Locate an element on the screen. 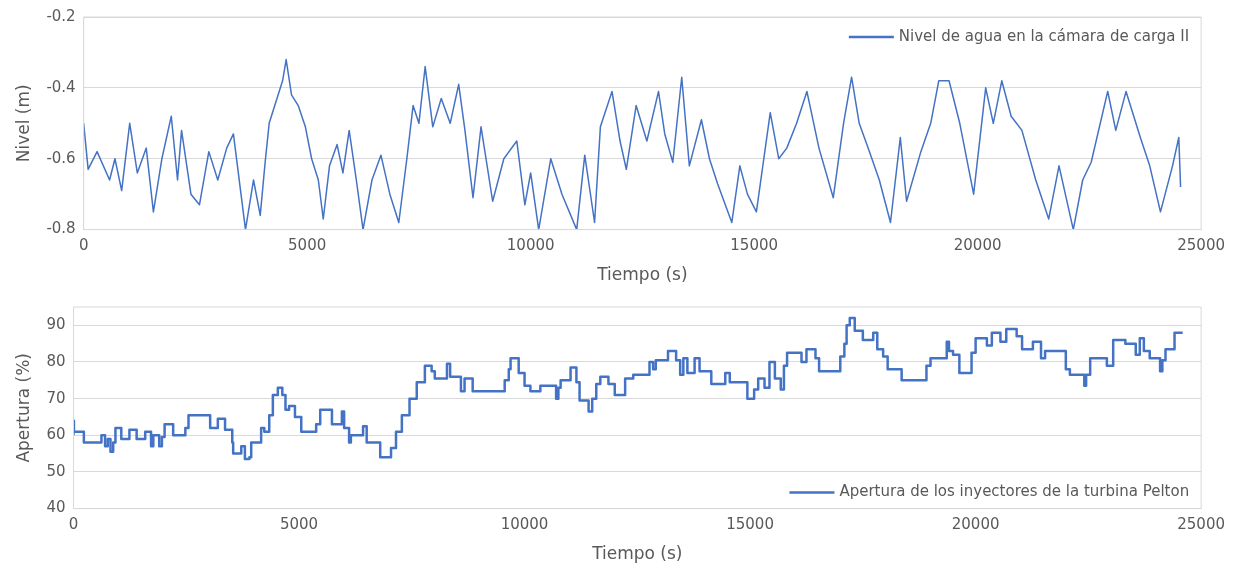 This screenshot has height=569, width=1233. y-tick-label: 60 is located at coordinates (56, 434).